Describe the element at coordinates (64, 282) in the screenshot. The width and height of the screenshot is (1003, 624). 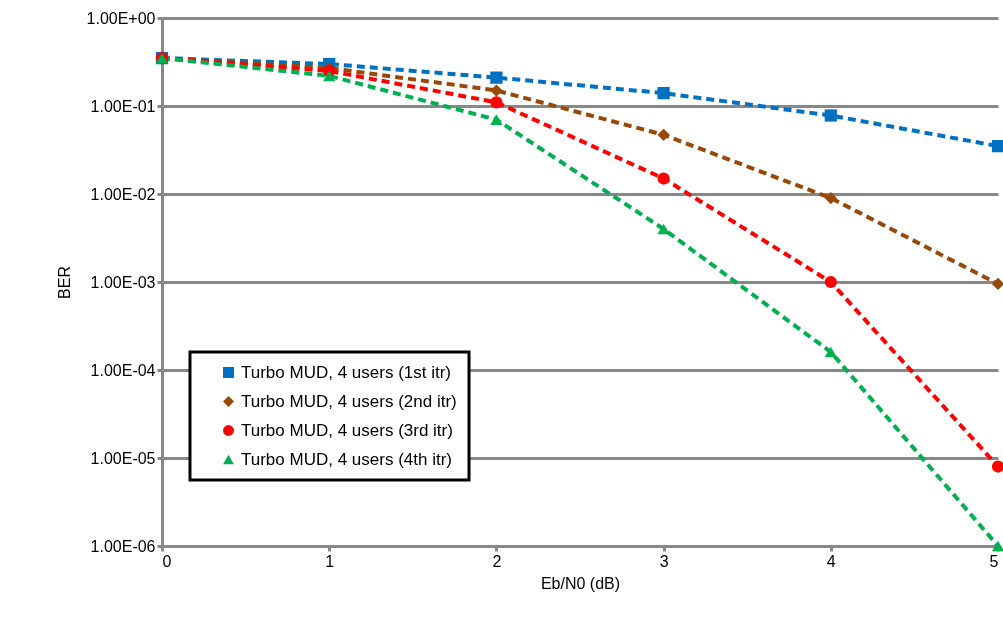
I see `y-axis-title: BER` at that location.